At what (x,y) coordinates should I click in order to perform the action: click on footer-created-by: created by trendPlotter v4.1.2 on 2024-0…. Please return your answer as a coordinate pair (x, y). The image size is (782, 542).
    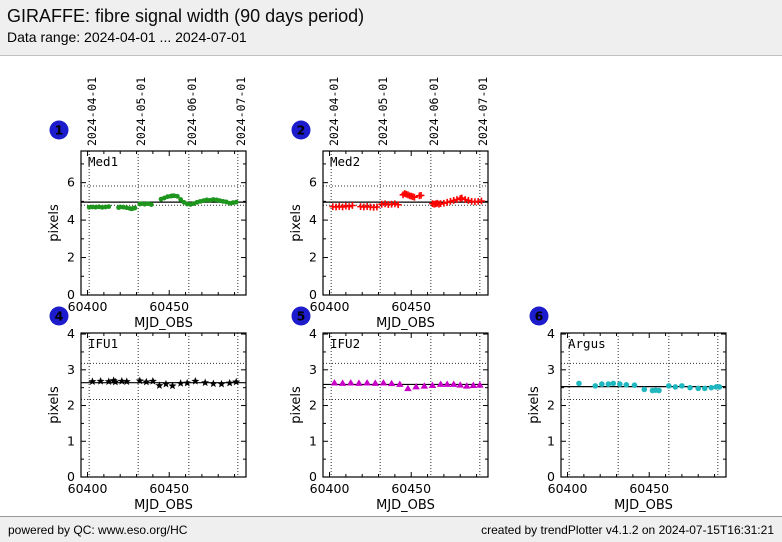
    Looking at the image, I should click on (627, 529).